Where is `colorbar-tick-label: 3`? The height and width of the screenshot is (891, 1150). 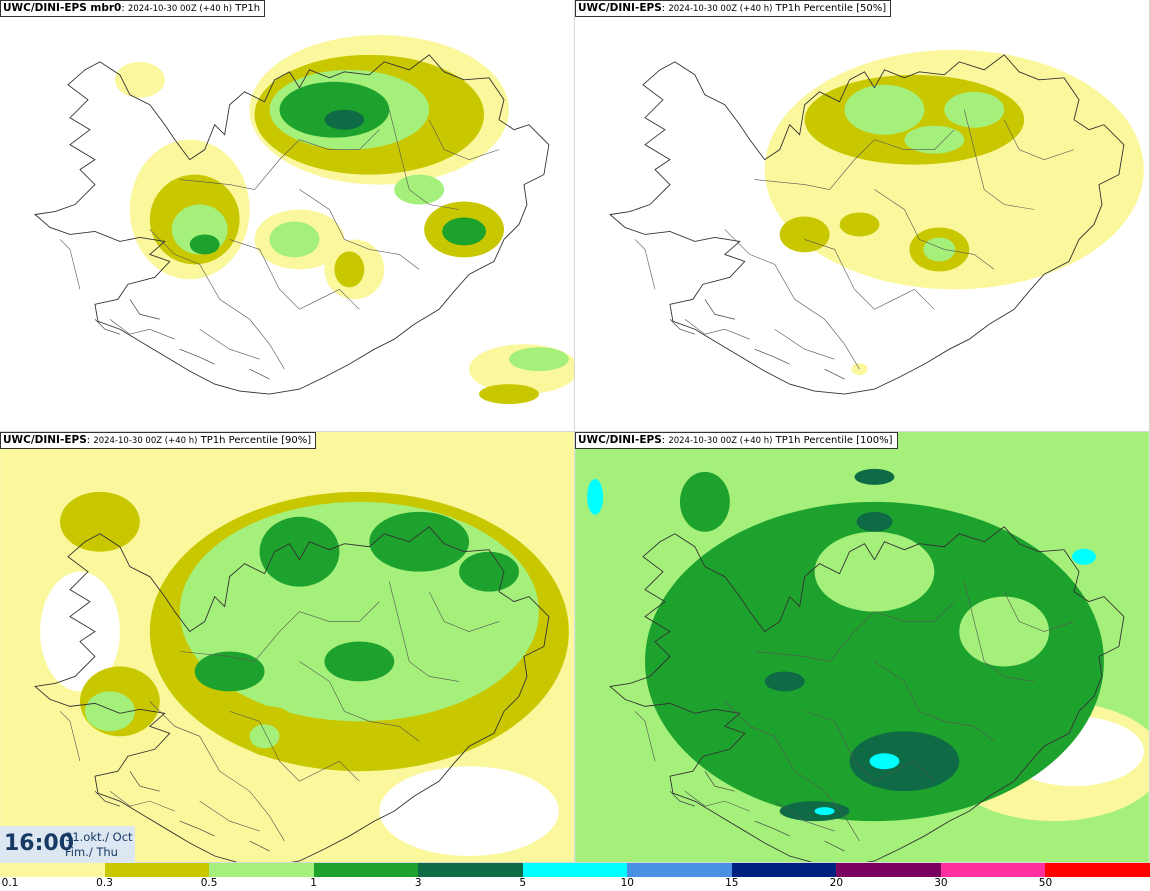 colorbar-tick-label: 3 is located at coordinates (418, 883).